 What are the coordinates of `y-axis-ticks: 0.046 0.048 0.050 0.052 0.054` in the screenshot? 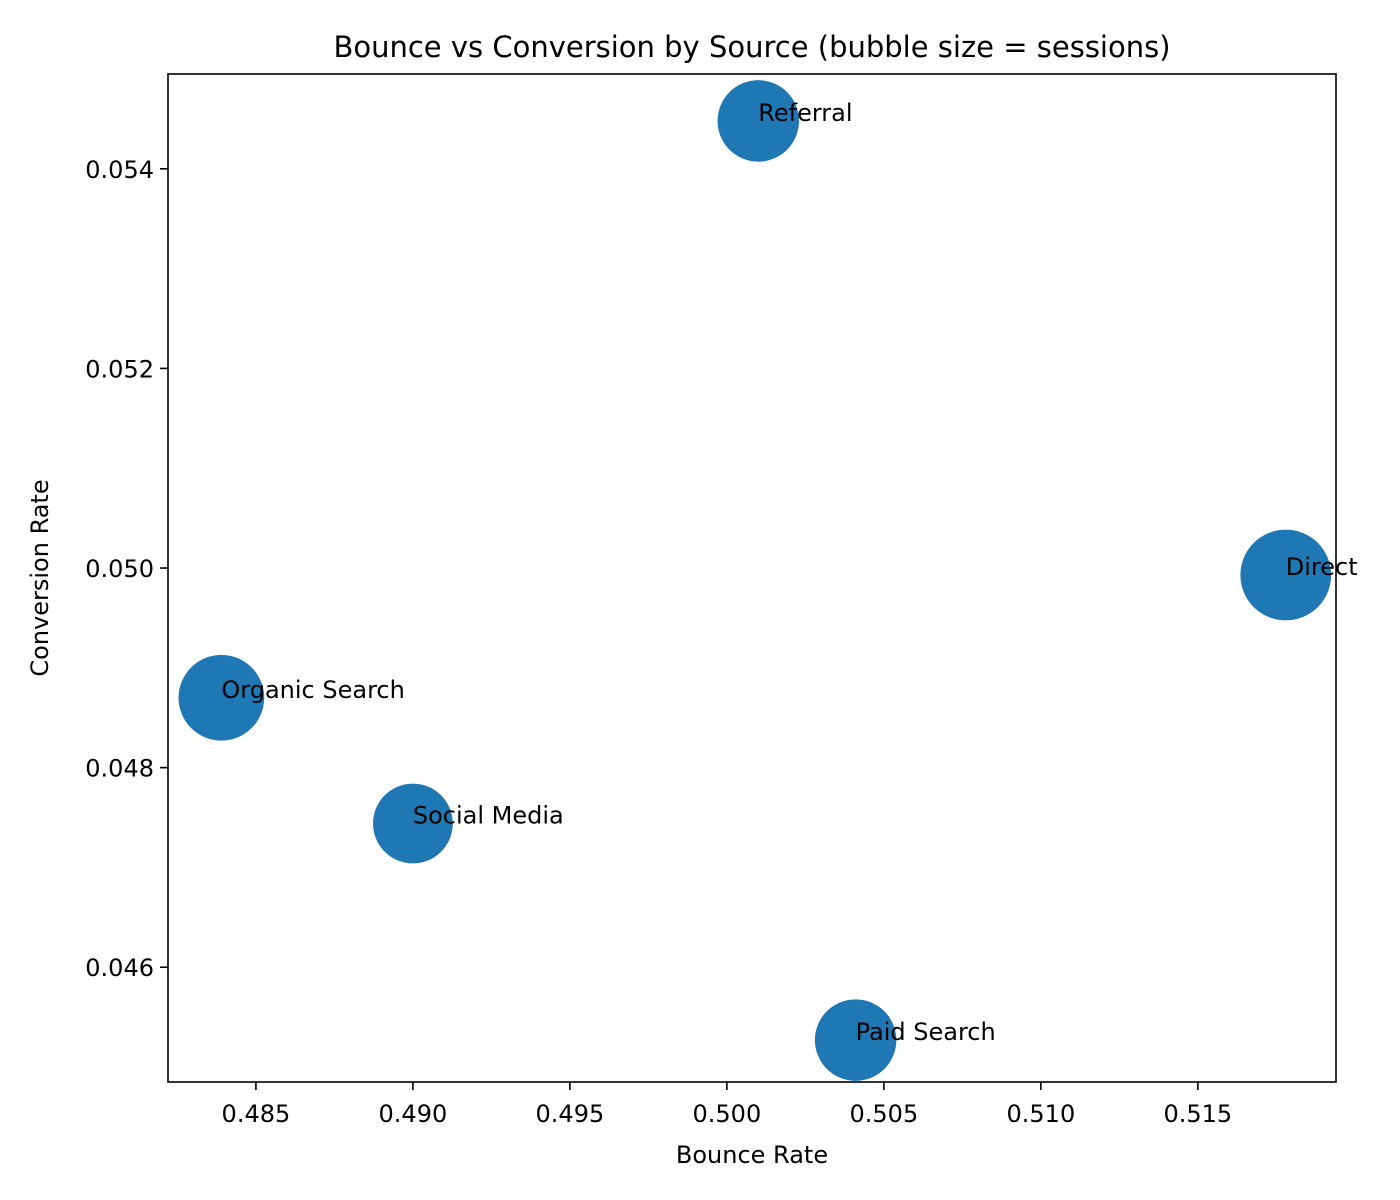 It's located at (126, 569).